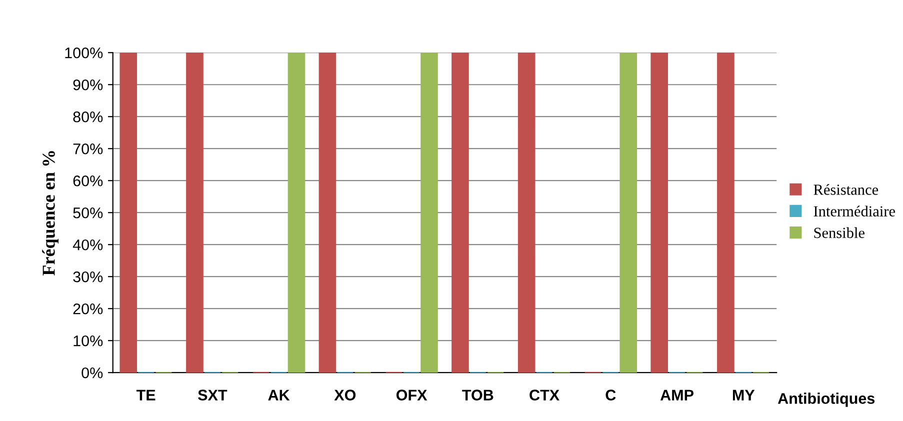 The image size is (903, 421). I want to click on y-tick-label: 90%, so click(88, 84).